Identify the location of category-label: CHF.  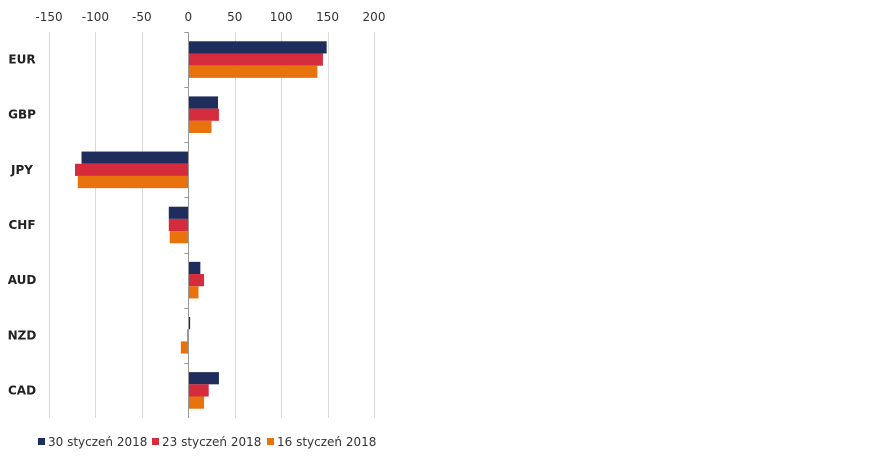
(21, 225).